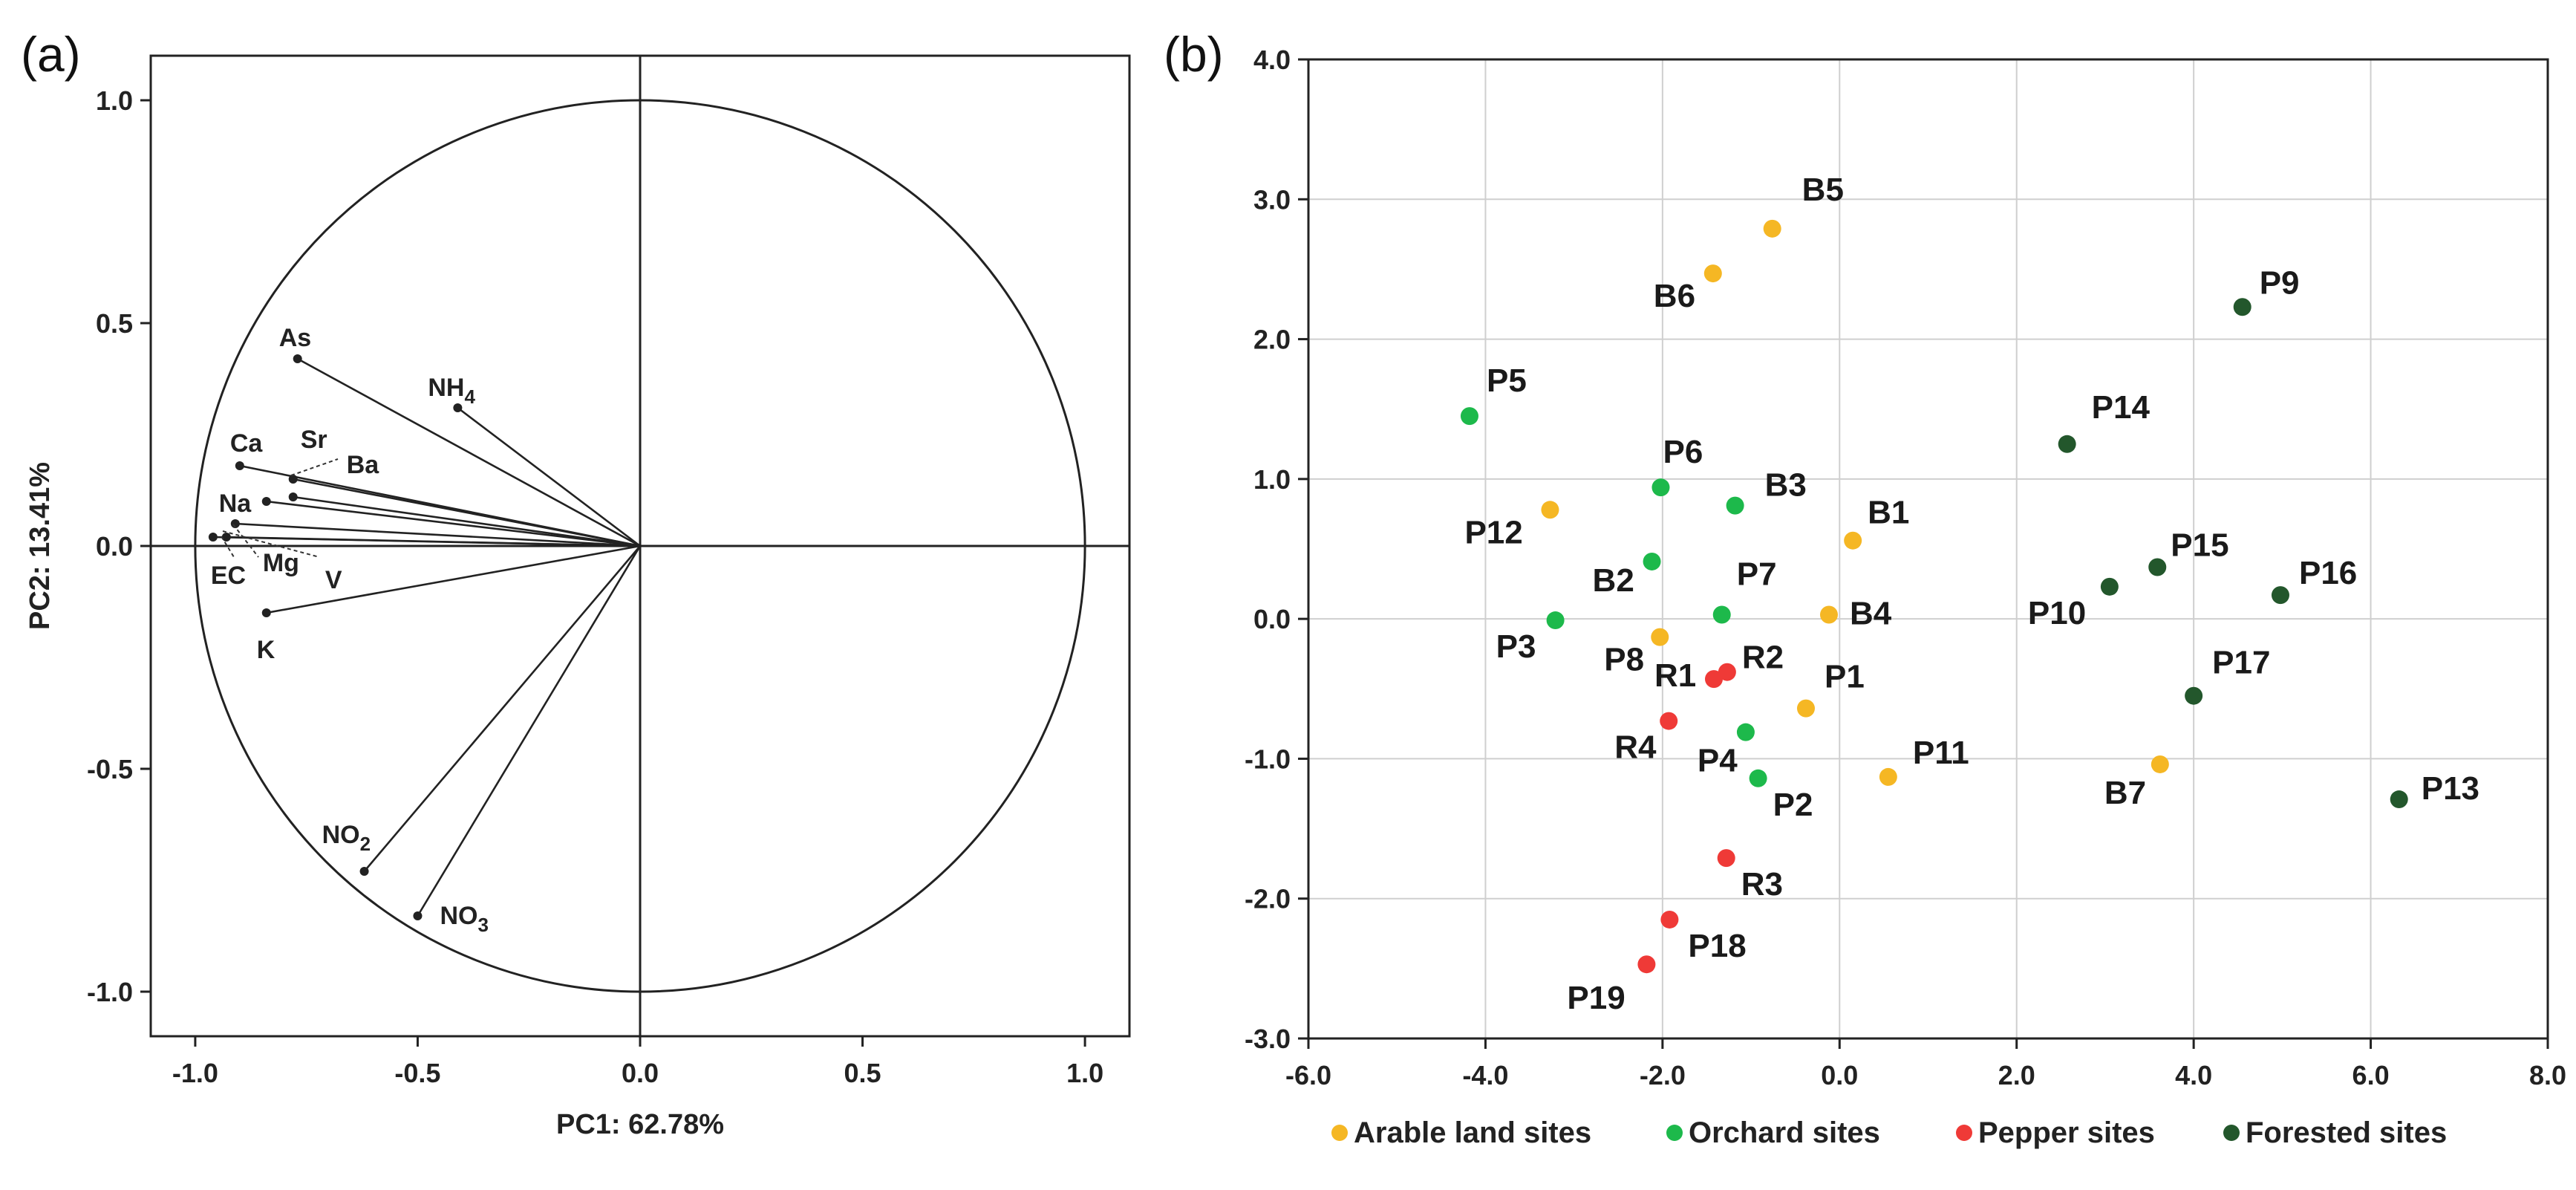  What do you see at coordinates (529, 731) in the screenshot?
I see `loading-vector-no3` at bounding box center [529, 731].